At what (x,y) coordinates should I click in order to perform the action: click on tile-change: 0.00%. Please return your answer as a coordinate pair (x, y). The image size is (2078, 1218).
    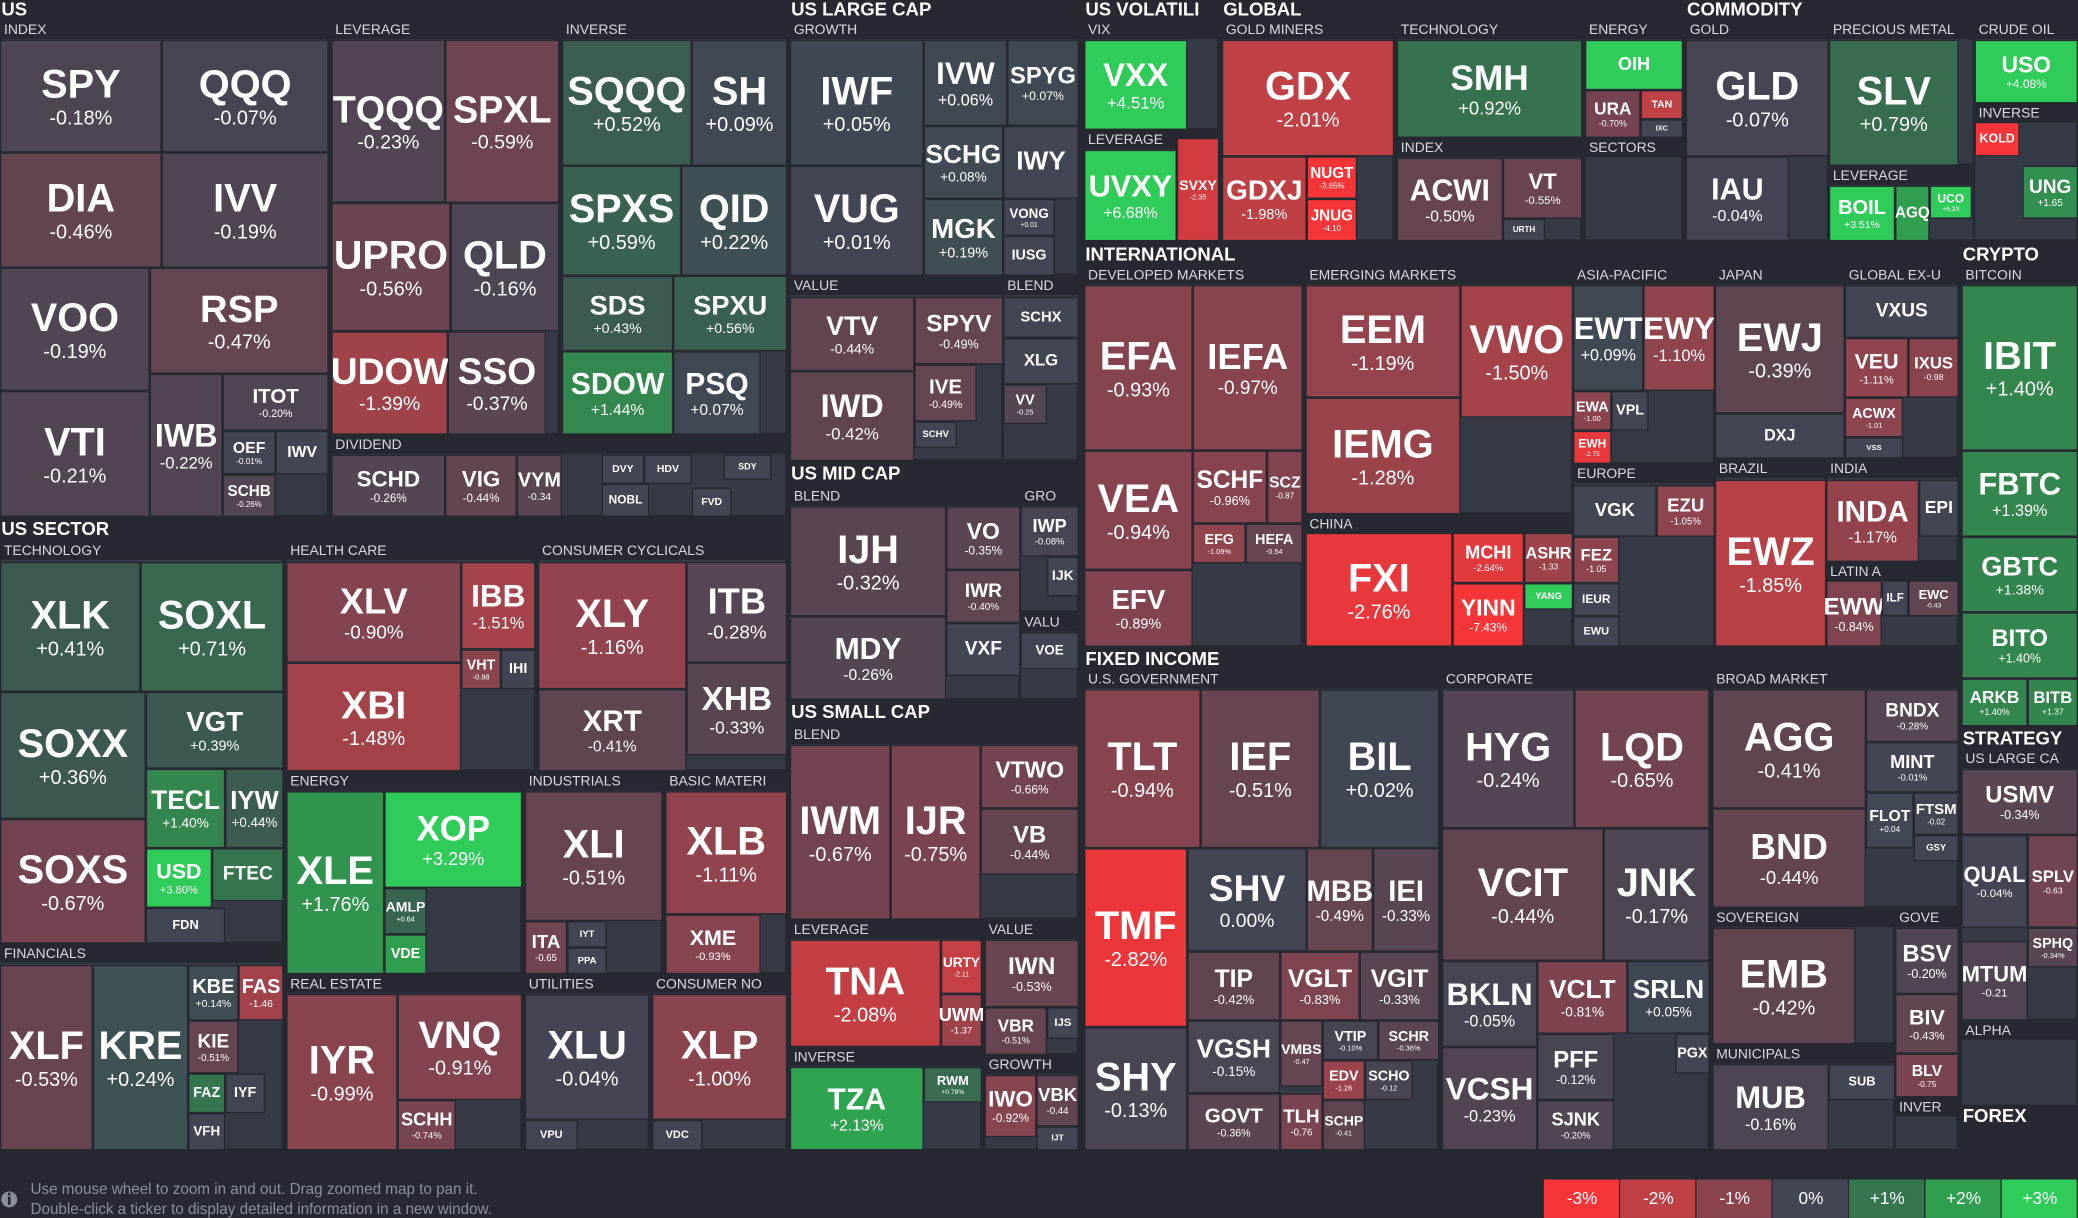
    Looking at the image, I should click on (1247, 921).